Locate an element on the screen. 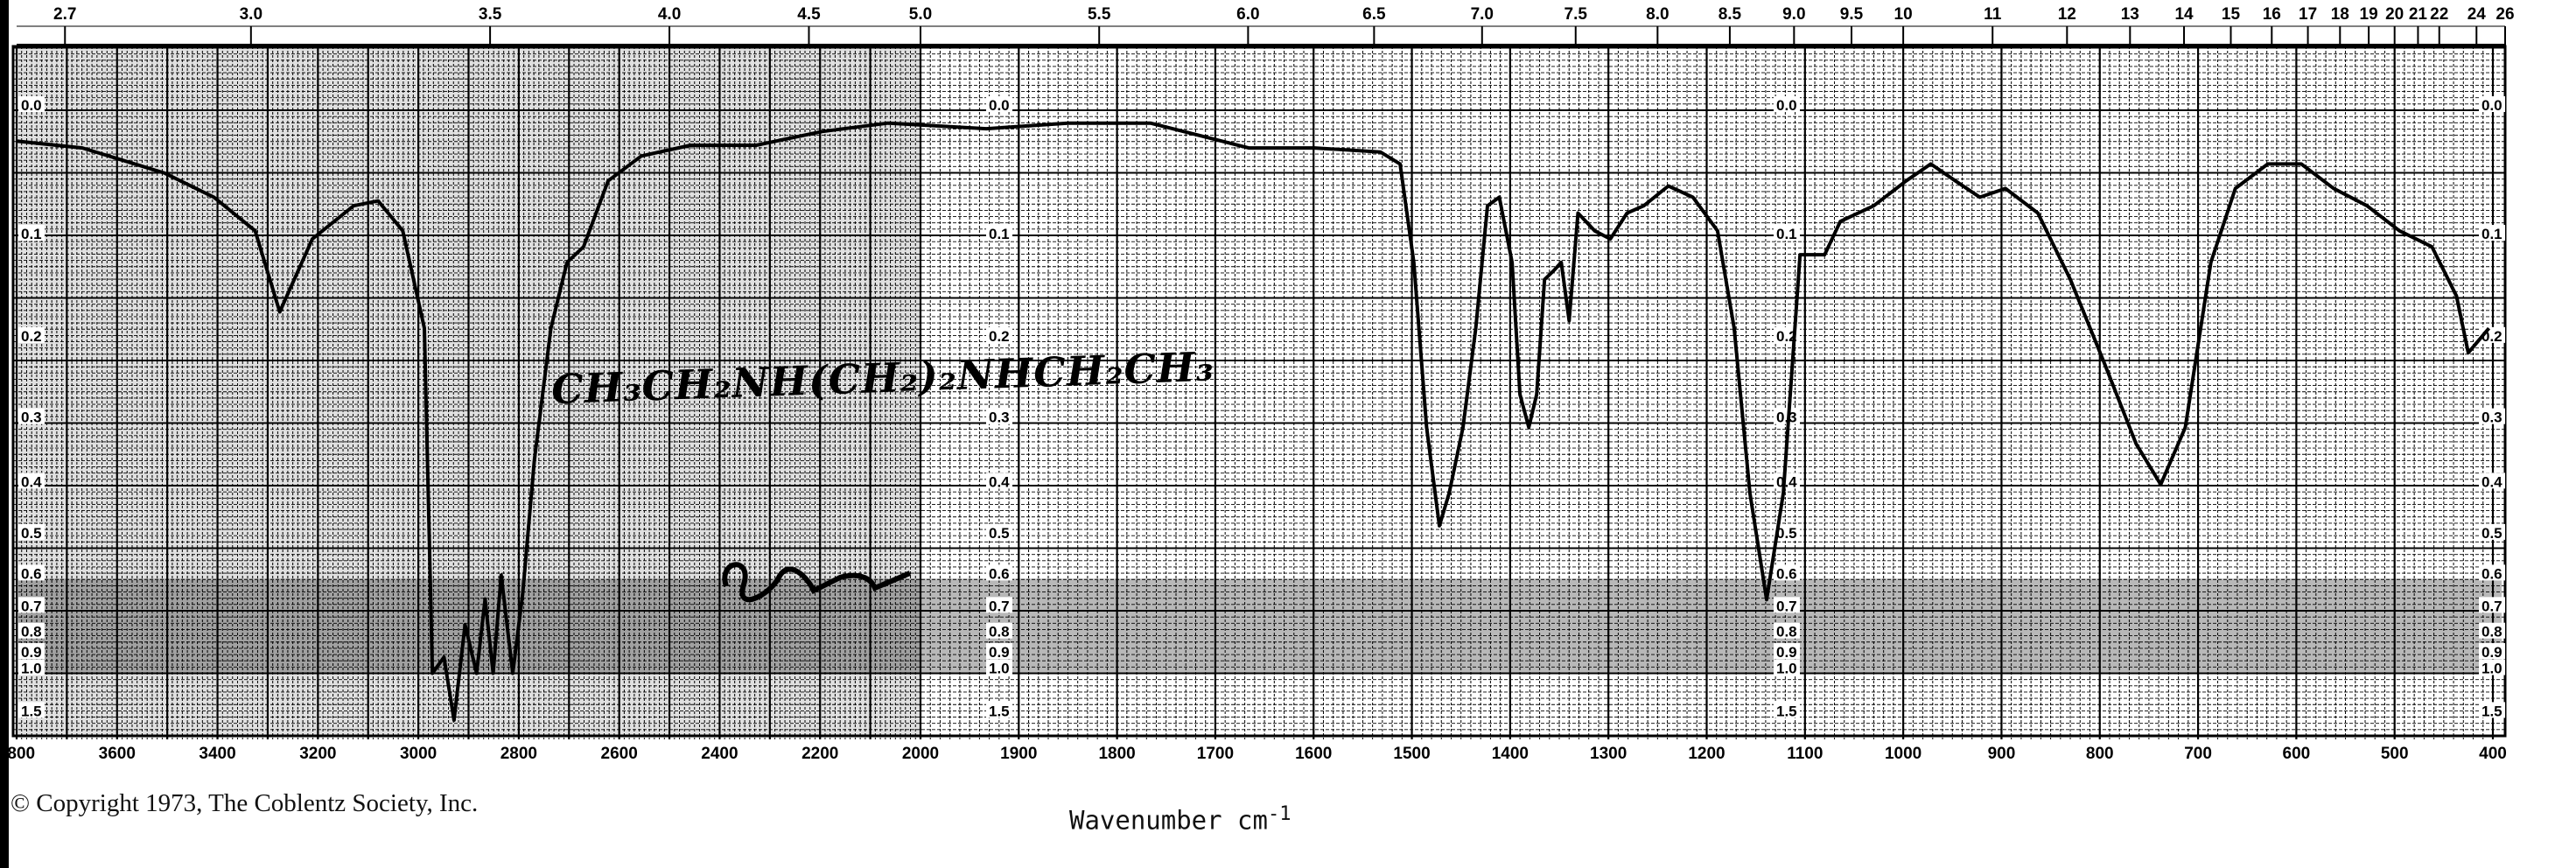  wavenumber-tick-label: 700 is located at coordinates (2198, 754).